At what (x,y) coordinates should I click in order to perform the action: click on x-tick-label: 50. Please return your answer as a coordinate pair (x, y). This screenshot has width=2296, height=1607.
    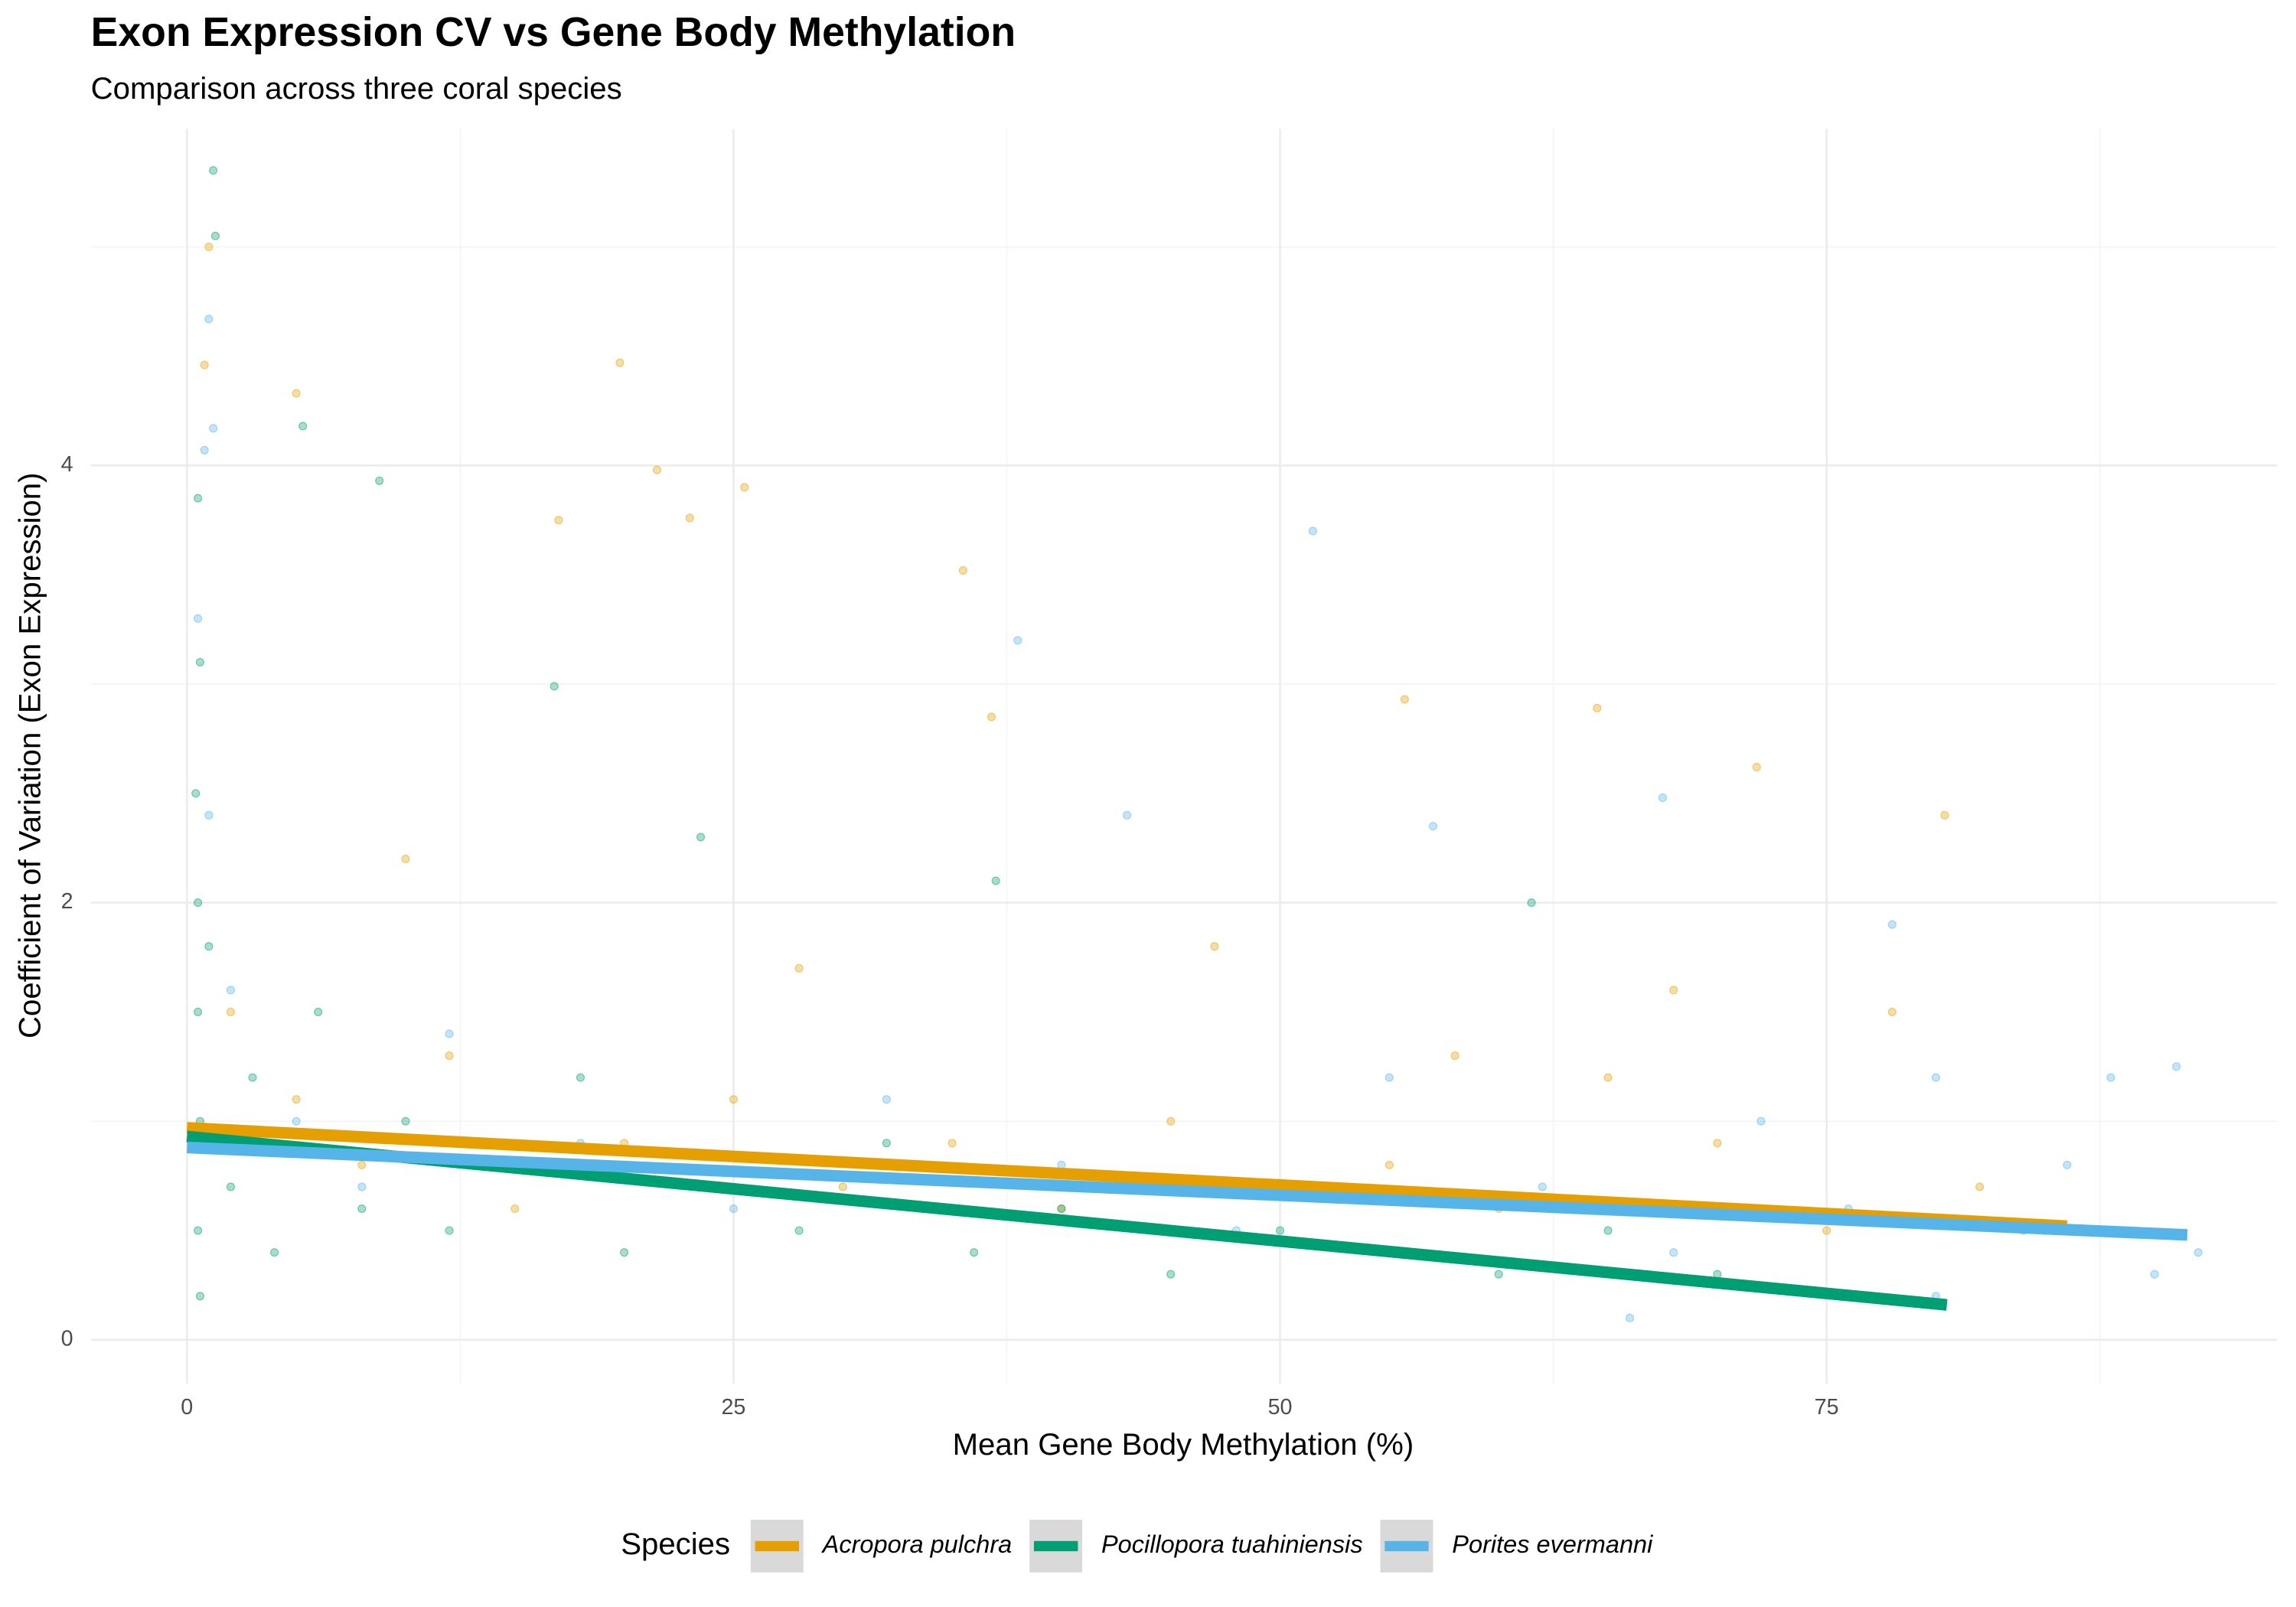
    Looking at the image, I should click on (1280, 1407).